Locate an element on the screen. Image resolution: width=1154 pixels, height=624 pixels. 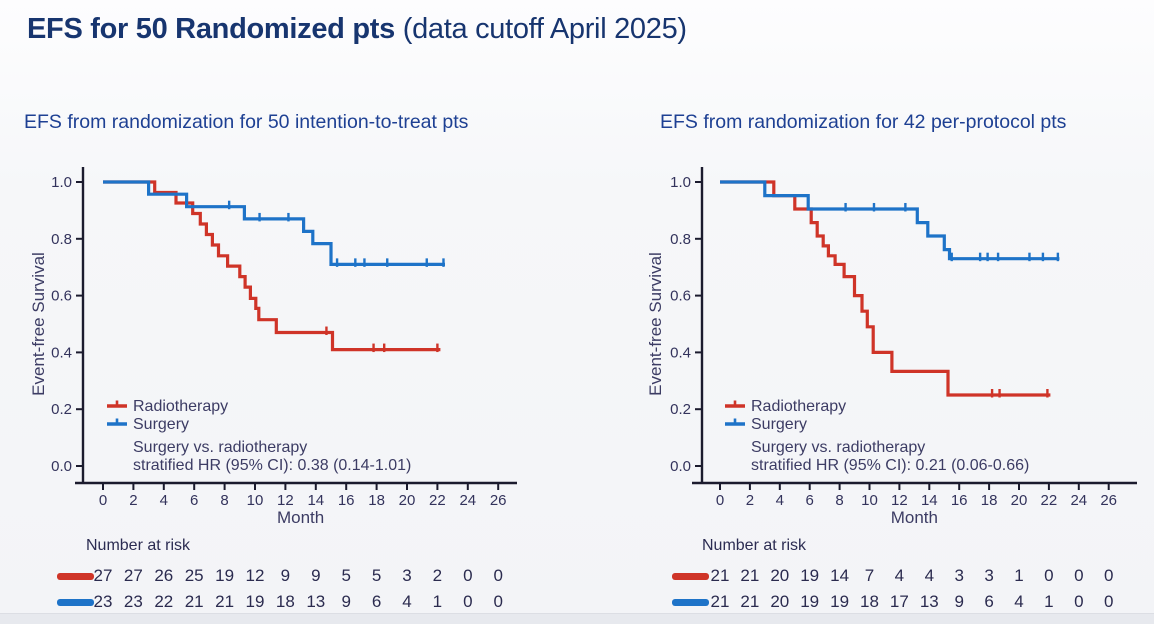
risk-table-label-per-protocol: Number at risk is located at coordinates (754, 545).